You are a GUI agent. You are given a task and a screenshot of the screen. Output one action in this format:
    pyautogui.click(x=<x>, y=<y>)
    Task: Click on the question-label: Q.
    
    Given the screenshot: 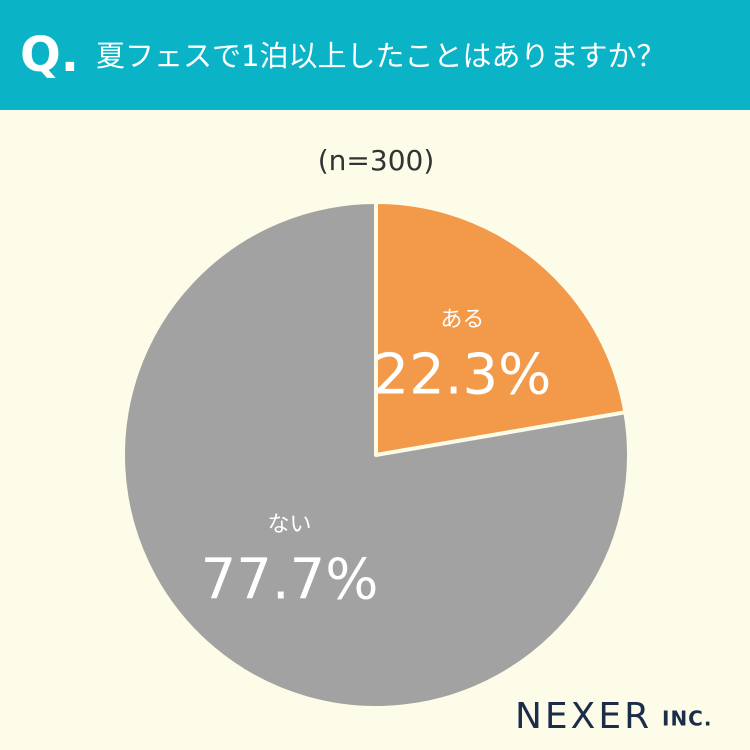 What is the action you would take?
    pyautogui.click(x=49, y=55)
    